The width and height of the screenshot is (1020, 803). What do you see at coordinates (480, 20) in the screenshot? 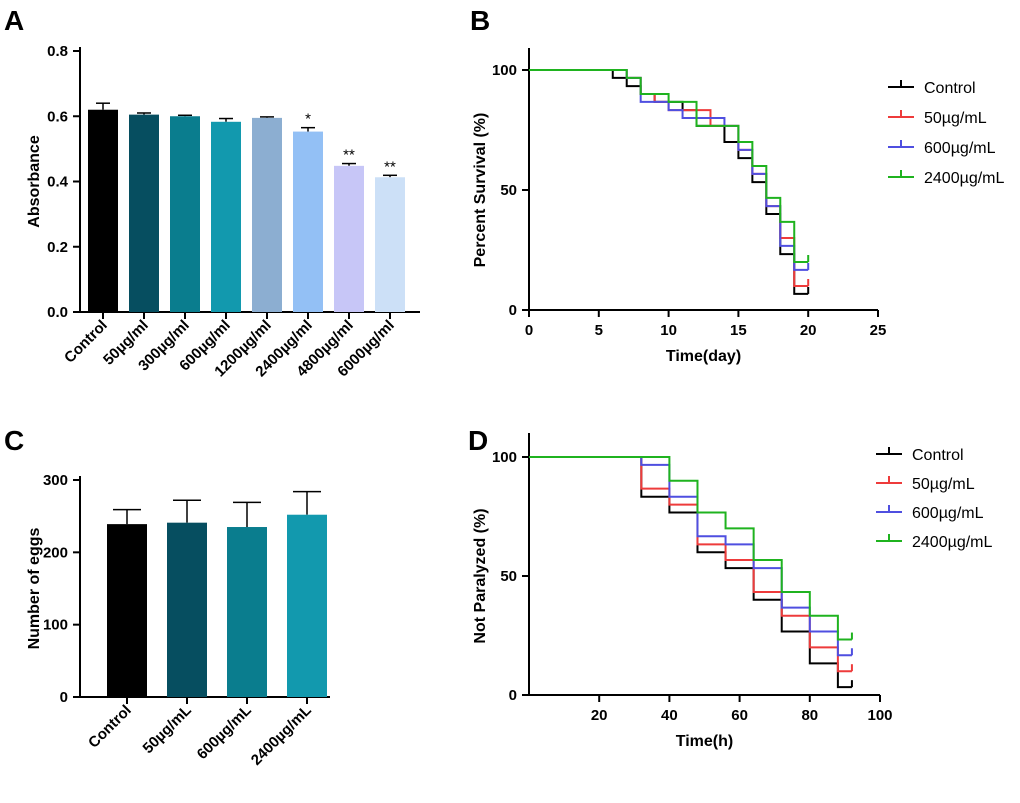
I see `panel-letter-b: B` at bounding box center [480, 20].